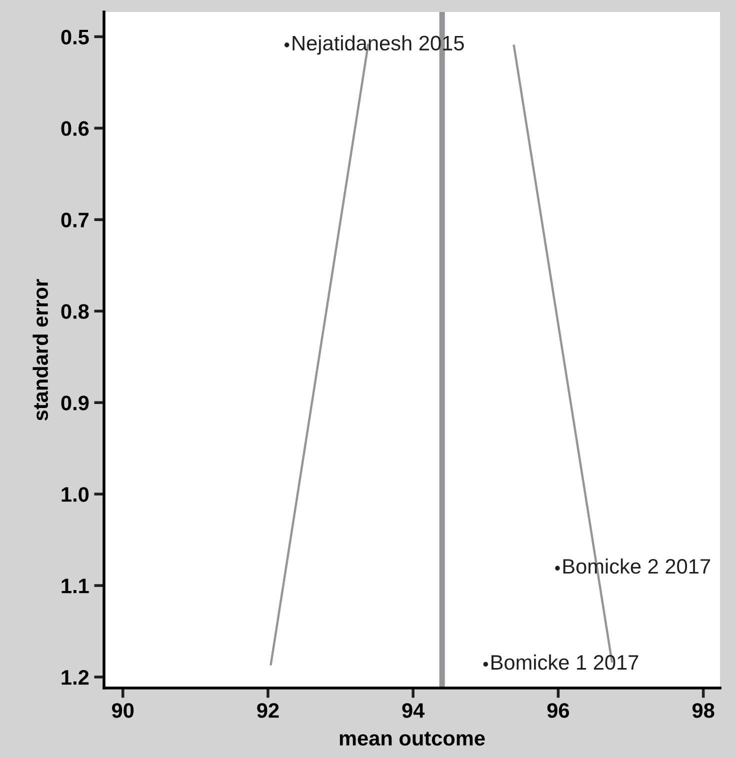 This screenshot has width=736, height=758. Describe the element at coordinates (75, 220) in the screenshot. I see `y-tick-label: 0.7` at that location.